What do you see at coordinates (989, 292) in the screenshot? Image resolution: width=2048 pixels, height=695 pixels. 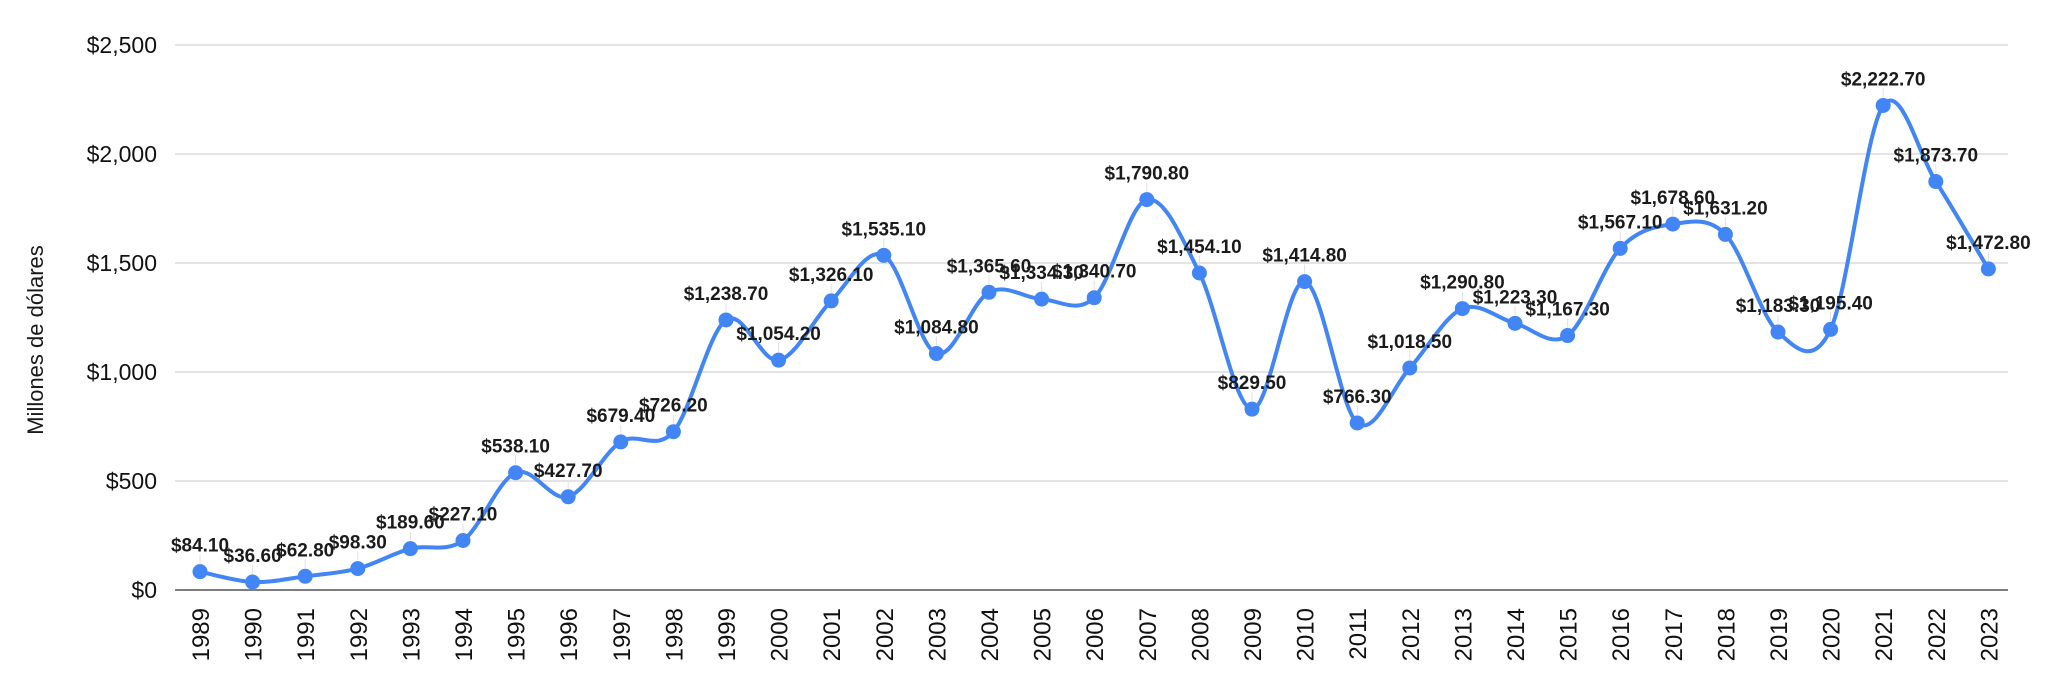 I see `data-point-2004` at bounding box center [989, 292].